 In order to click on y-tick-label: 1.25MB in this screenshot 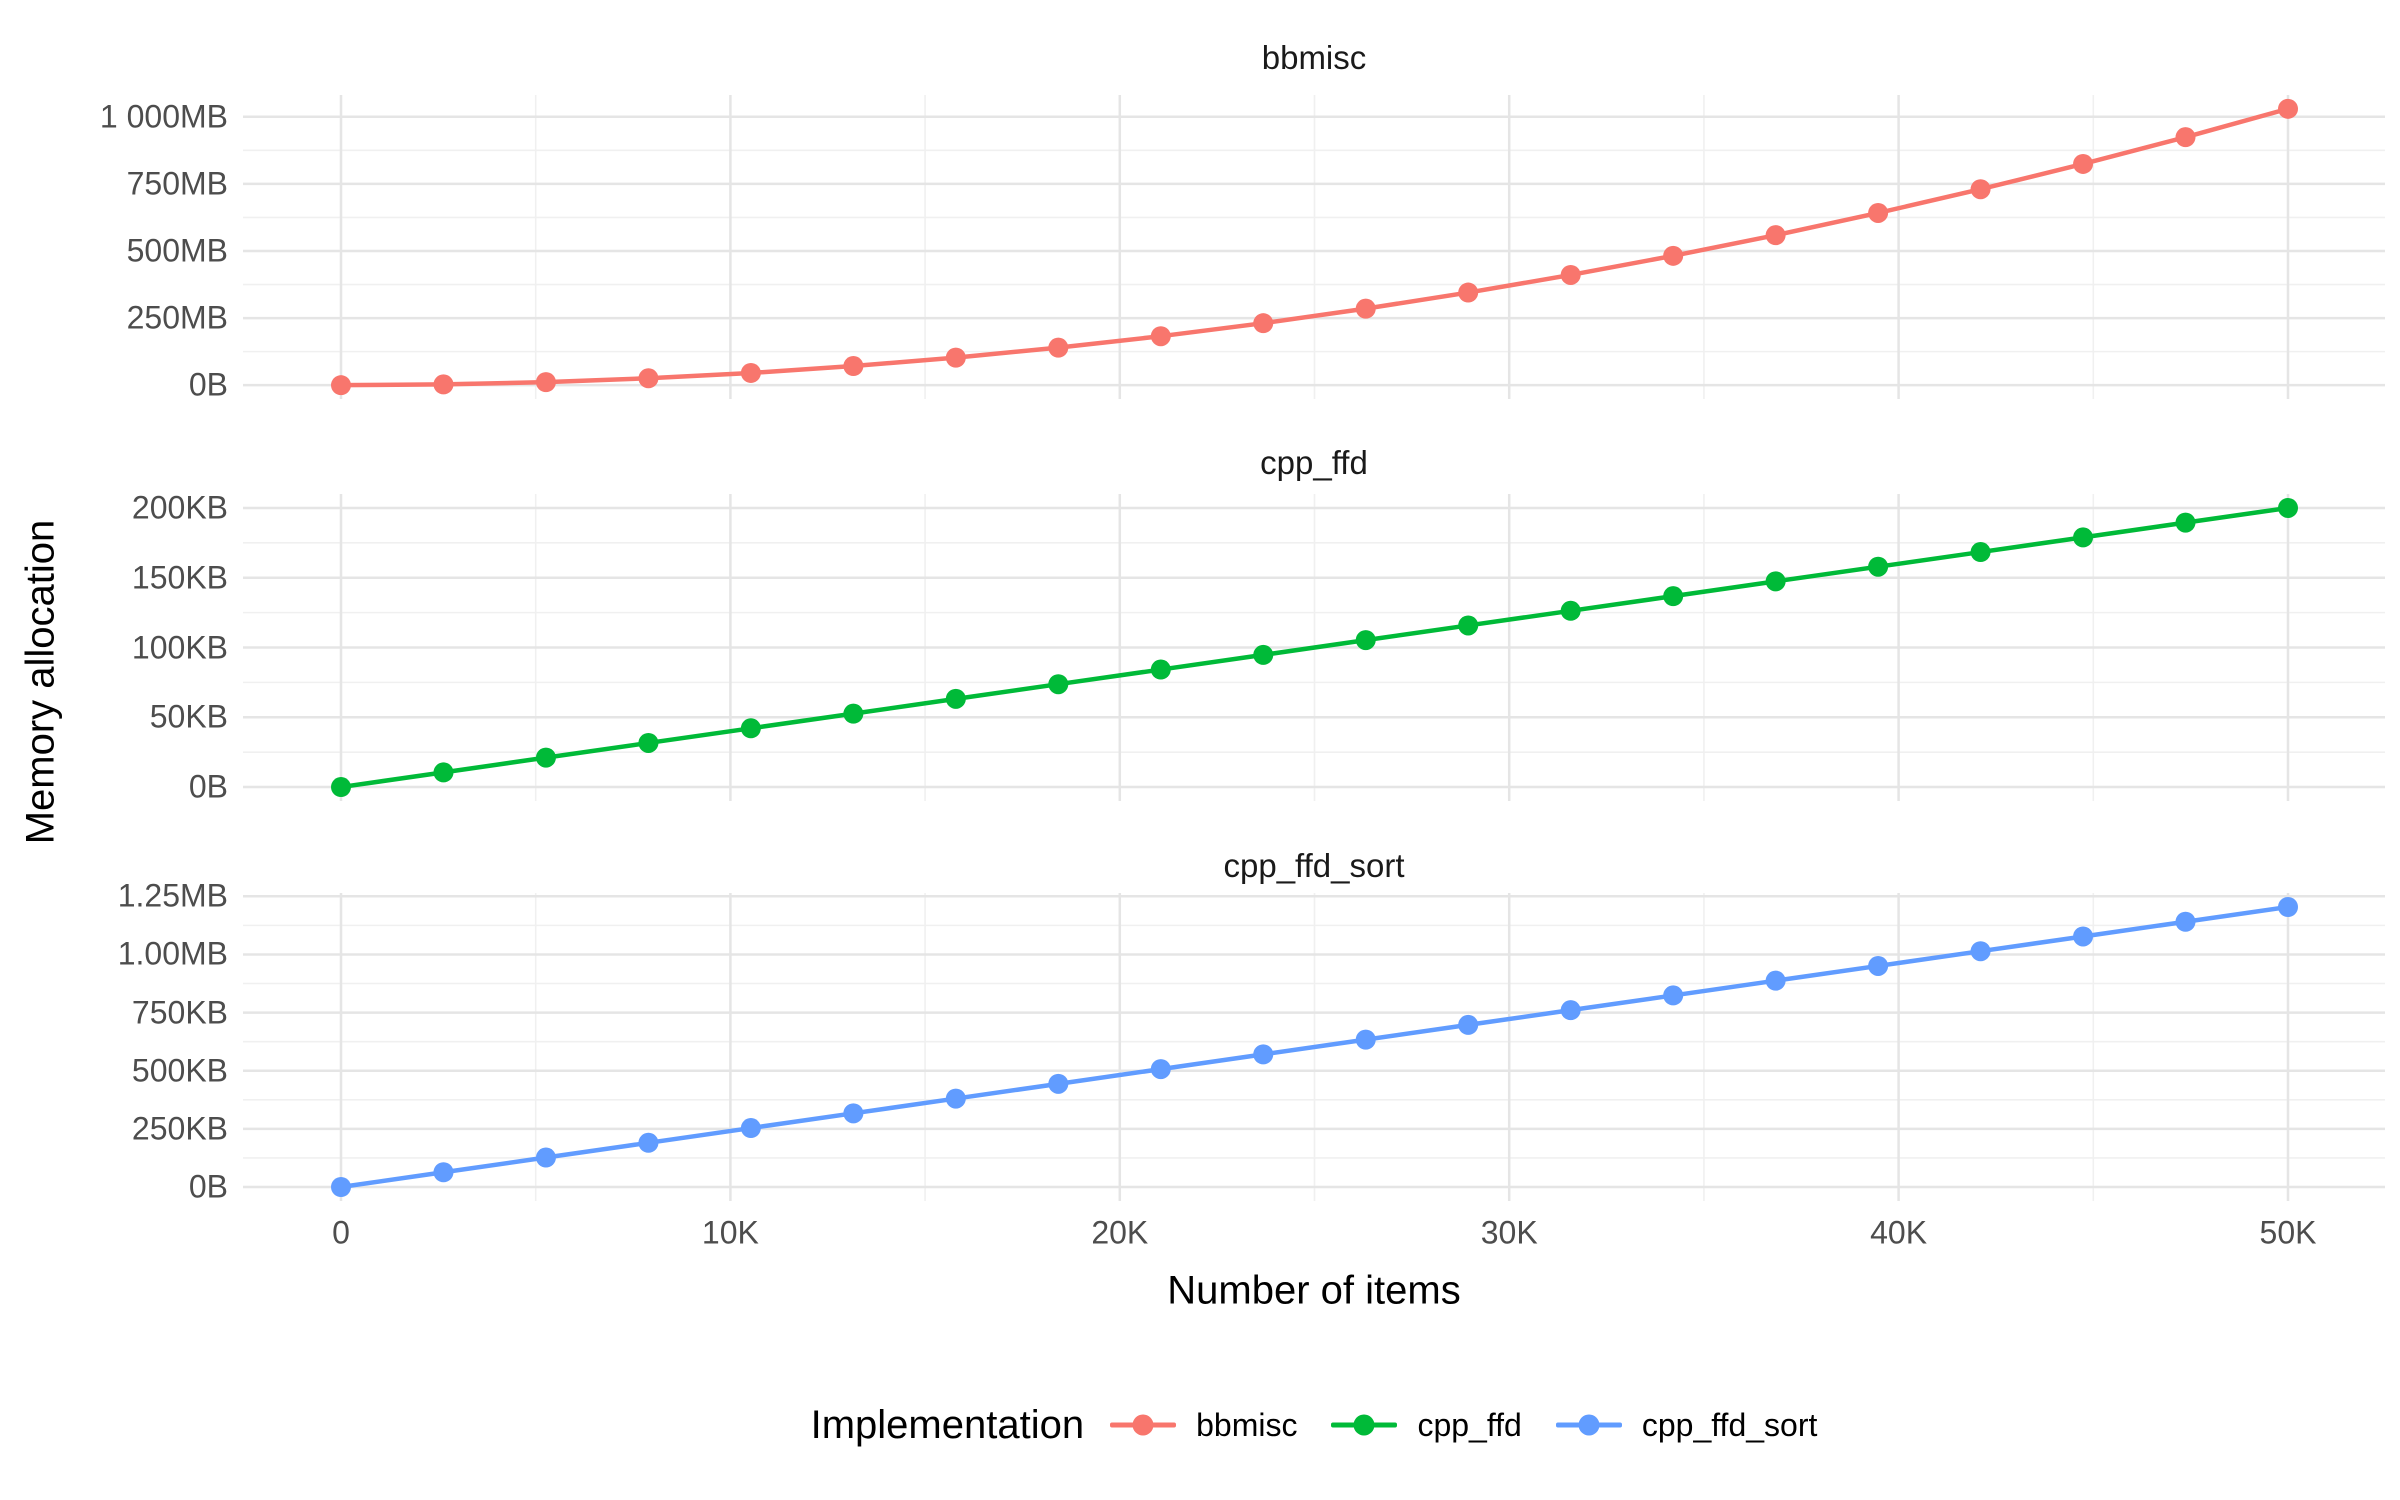, I will do `click(172, 895)`.